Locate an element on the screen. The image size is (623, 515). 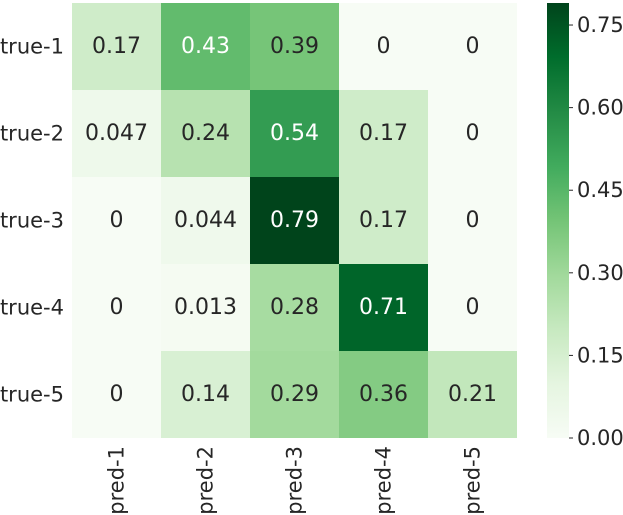
colorbar-tick-label: 0.15 is located at coordinates (600, 355).